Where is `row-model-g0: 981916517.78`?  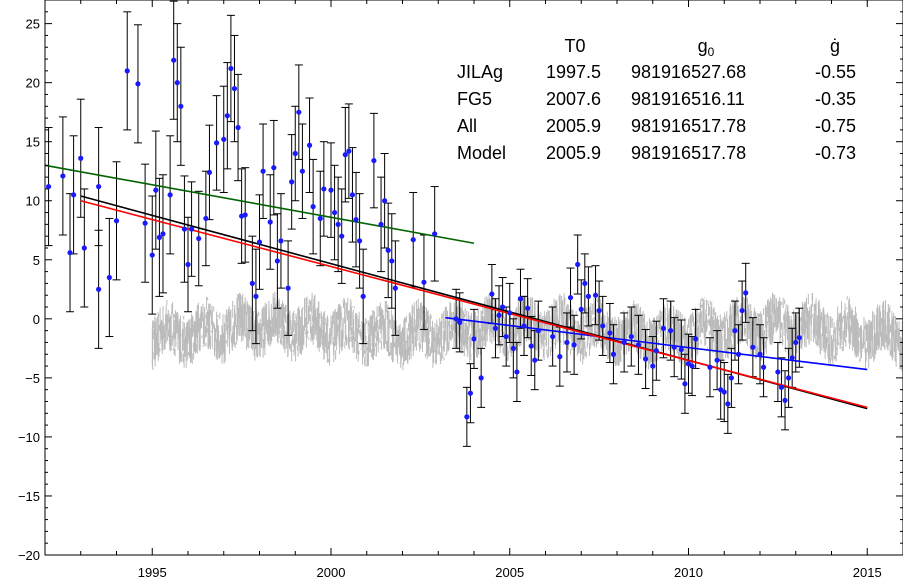 row-model-g0: 981916517.78 is located at coordinates (688, 153).